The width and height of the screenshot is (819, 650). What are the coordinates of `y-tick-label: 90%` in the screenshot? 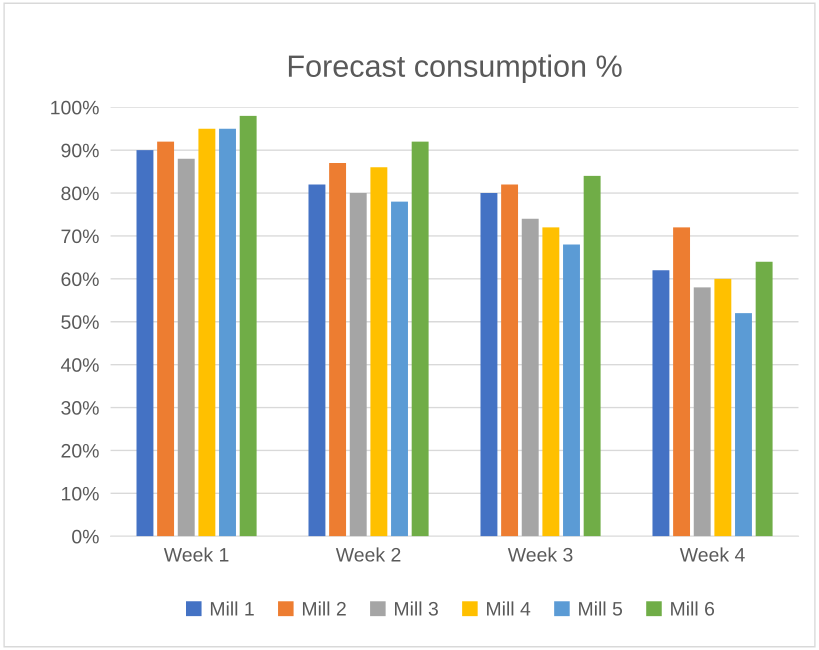 It's located at (80, 151).